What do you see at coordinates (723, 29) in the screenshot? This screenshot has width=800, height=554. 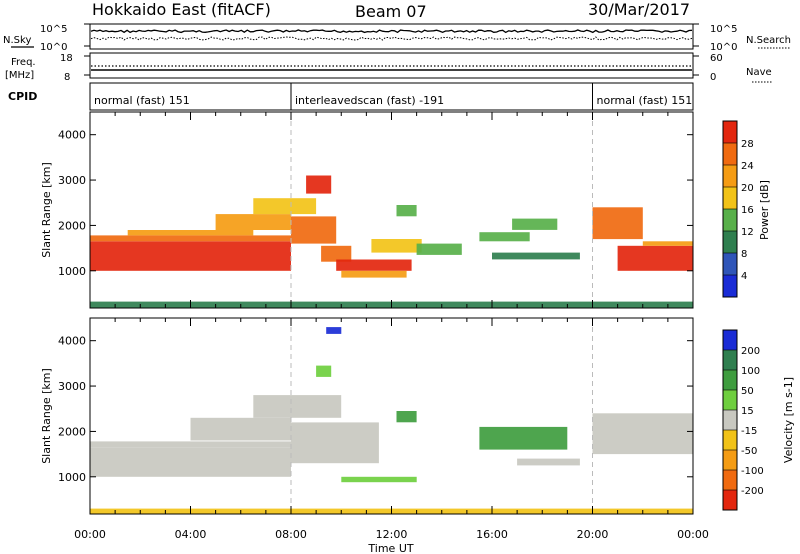 I see `noise-right-tick-high: 10^5` at bounding box center [723, 29].